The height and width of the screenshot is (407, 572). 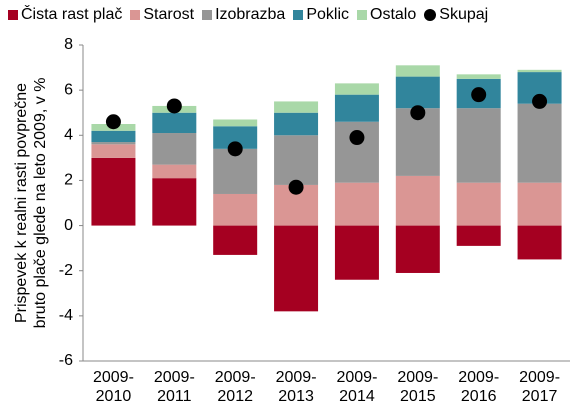 What do you see at coordinates (464, 14) in the screenshot?
I see `legend-label: Skupaj` at bounding box center [464, 14].